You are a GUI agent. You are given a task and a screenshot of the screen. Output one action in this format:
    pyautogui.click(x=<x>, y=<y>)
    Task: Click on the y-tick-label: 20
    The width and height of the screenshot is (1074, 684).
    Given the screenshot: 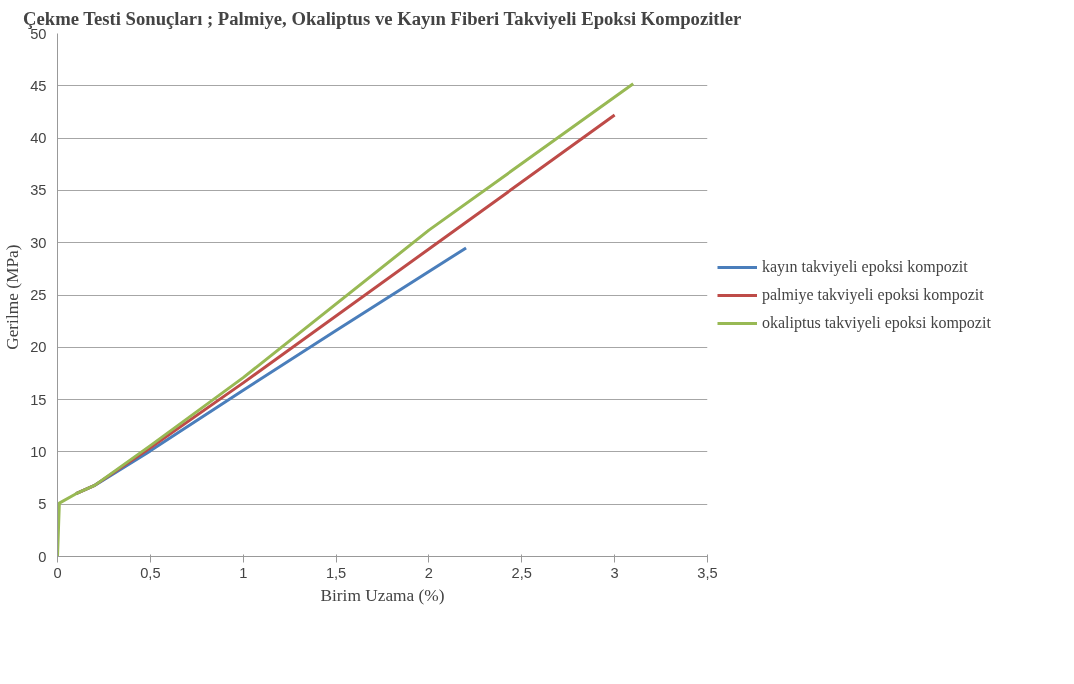 What is the action you would take?
    pyautogui.click(x=38, y=347)
    